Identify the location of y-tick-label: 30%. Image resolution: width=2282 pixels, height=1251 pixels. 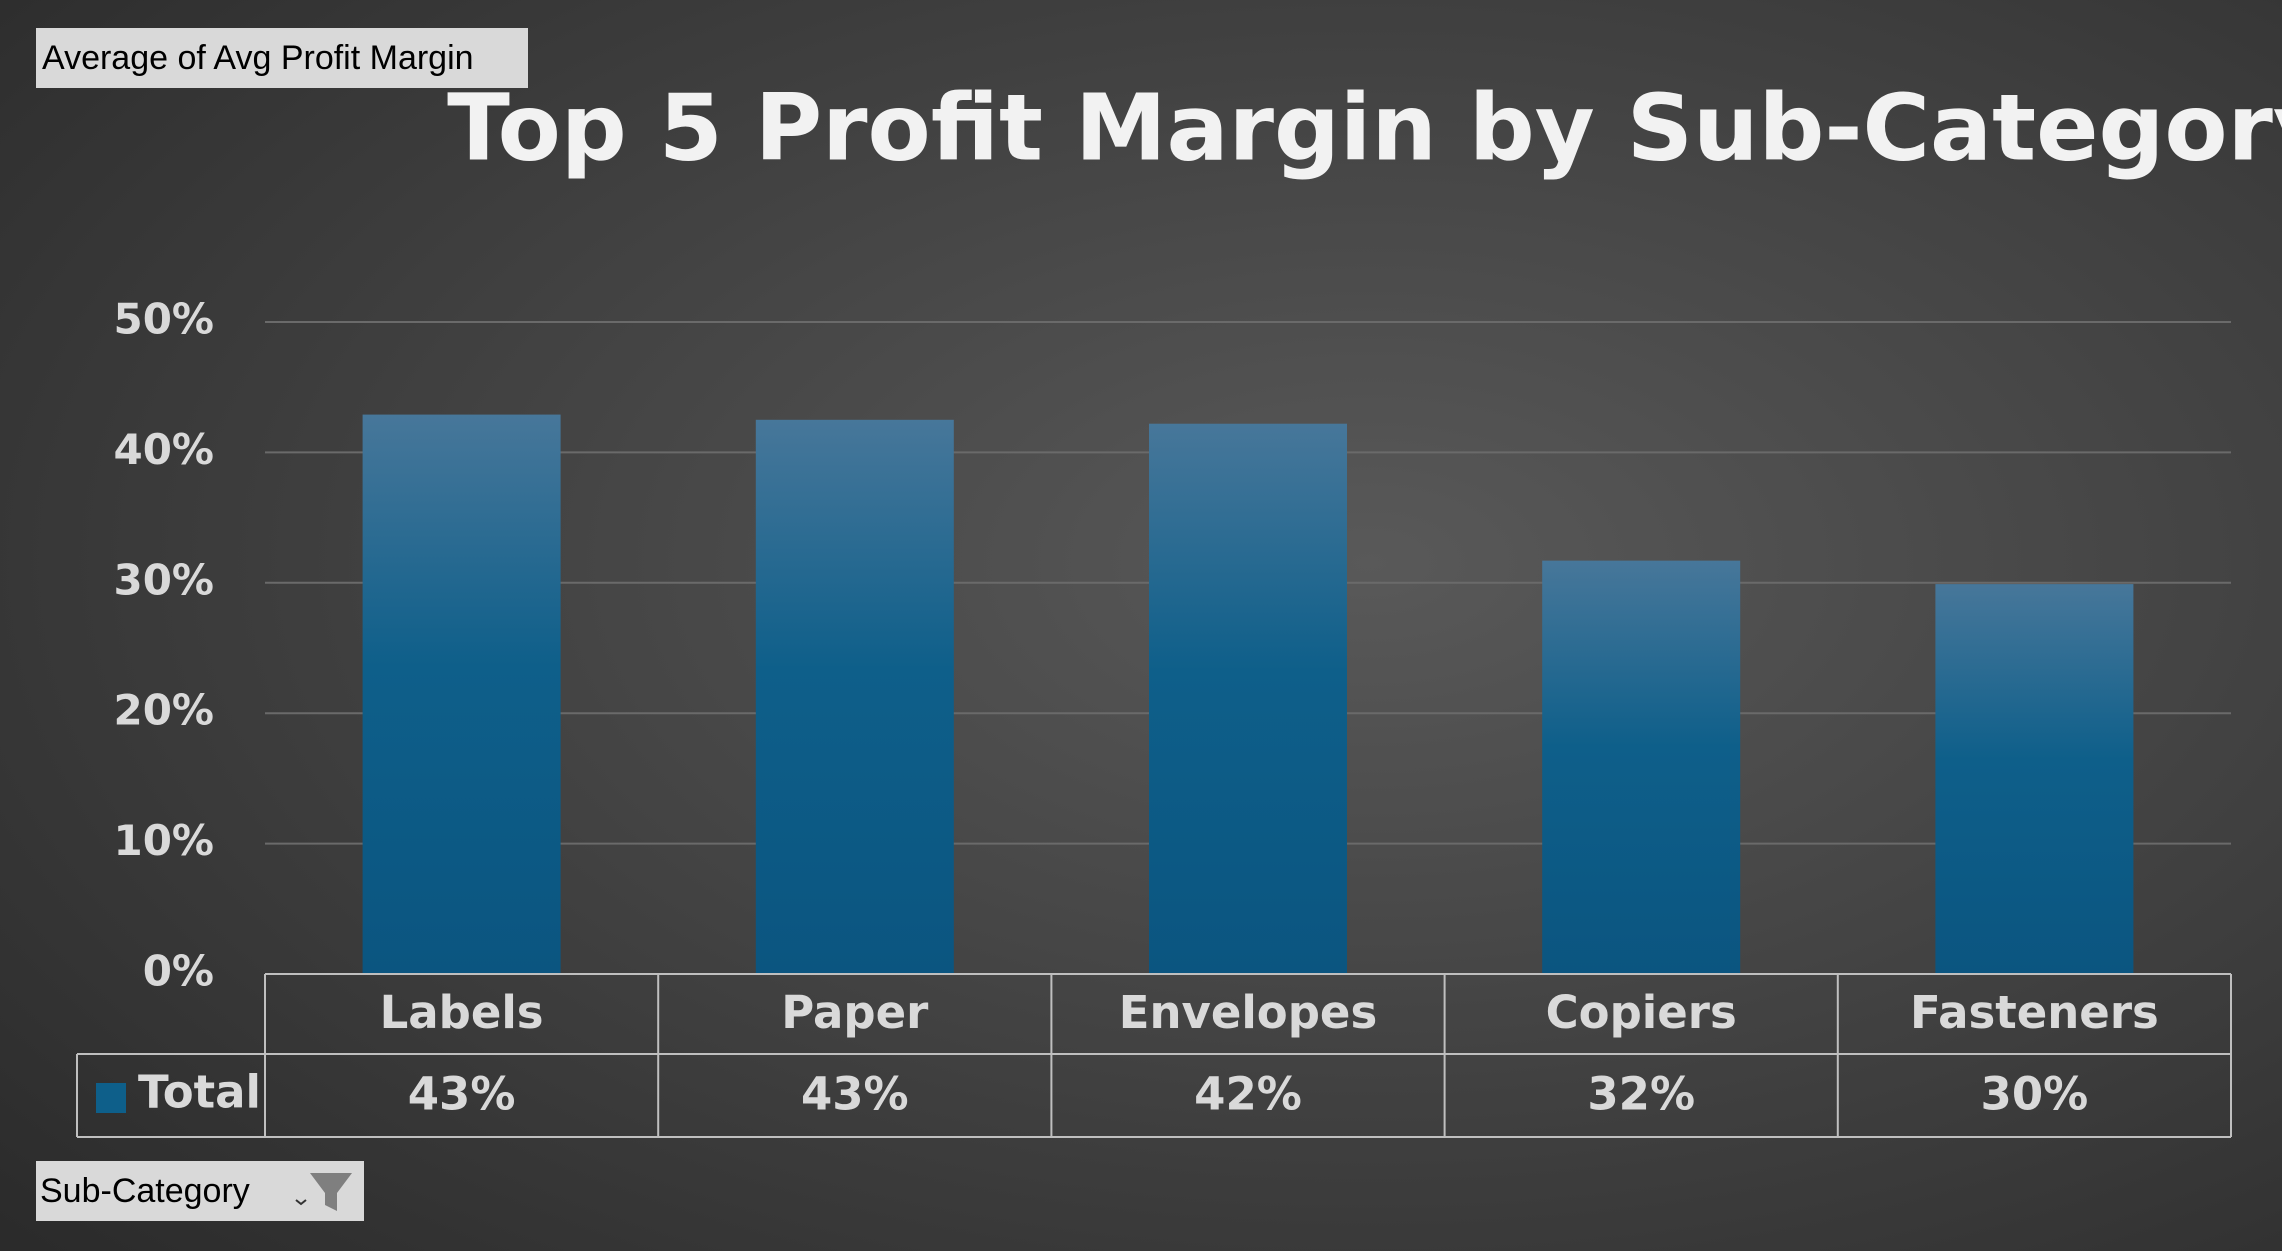
(163, 579).